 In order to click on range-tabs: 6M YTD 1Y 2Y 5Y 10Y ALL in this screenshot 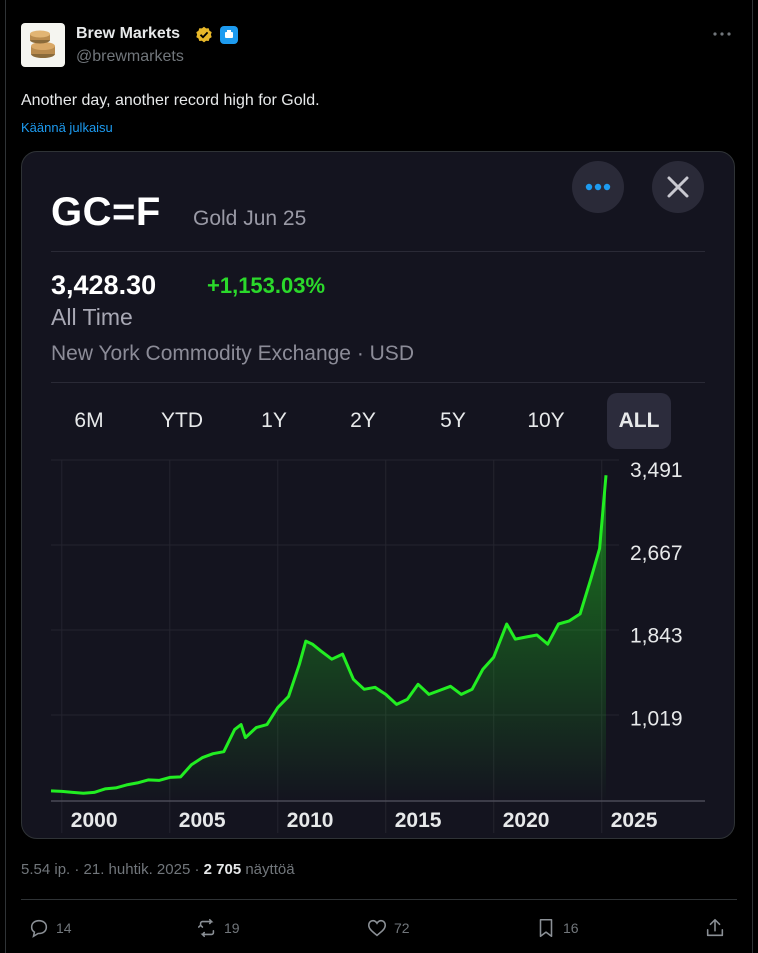, I will do `click(378, 421)`.